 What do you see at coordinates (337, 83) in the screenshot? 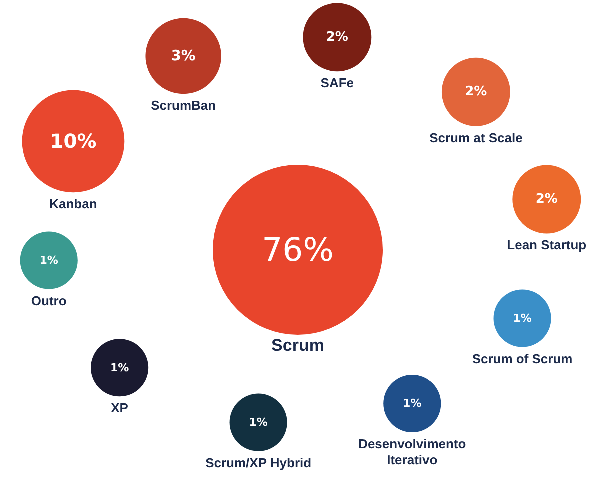
I see `category-label: SAFe` at bounding box center [337, 83].